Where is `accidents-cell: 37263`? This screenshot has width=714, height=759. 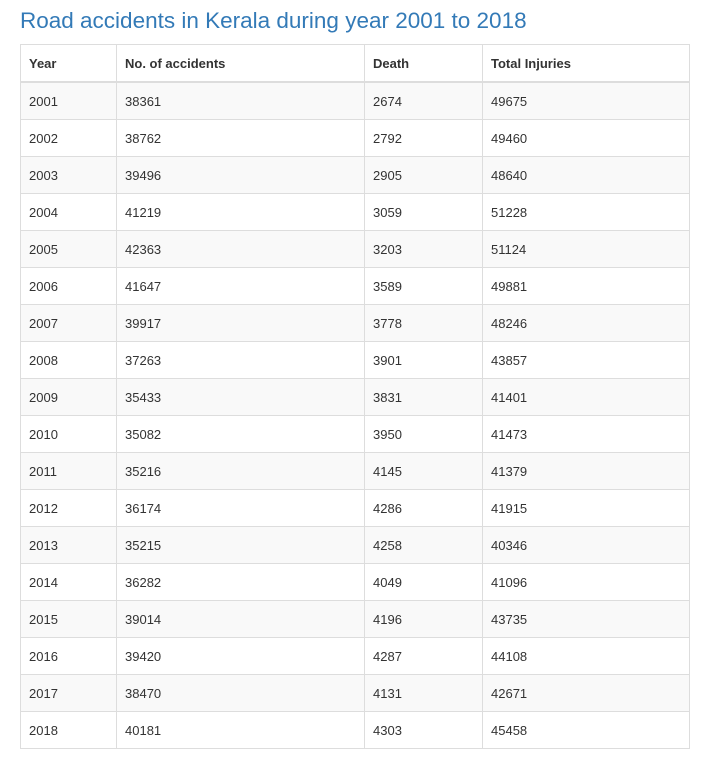
accidents-cell: 37263 is located at coordinates (240, 360).